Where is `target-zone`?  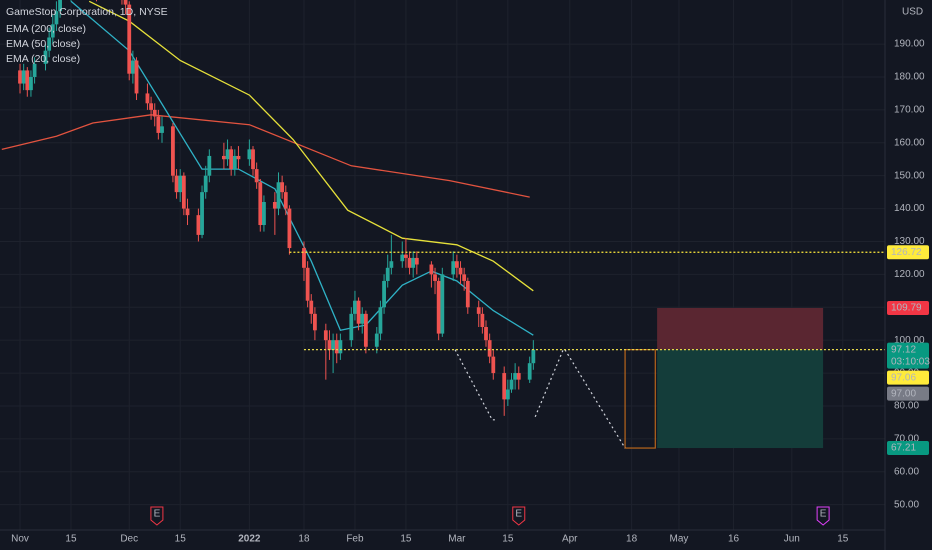
target-zone is located at coordinates (740, 399).